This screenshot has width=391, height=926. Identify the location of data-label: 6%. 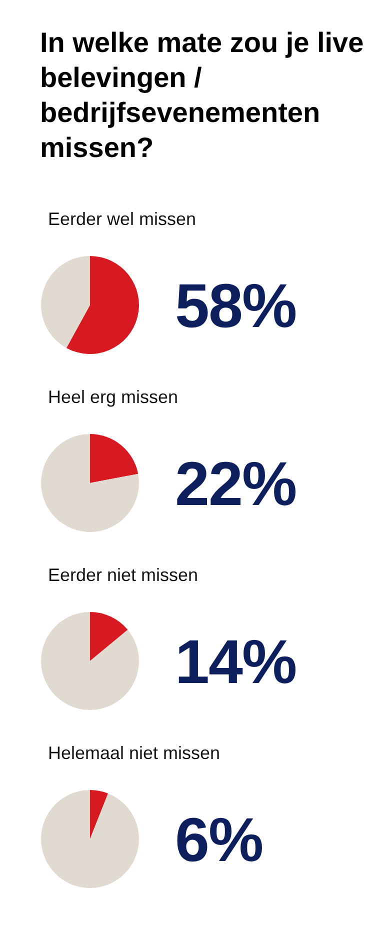
(219, 840).